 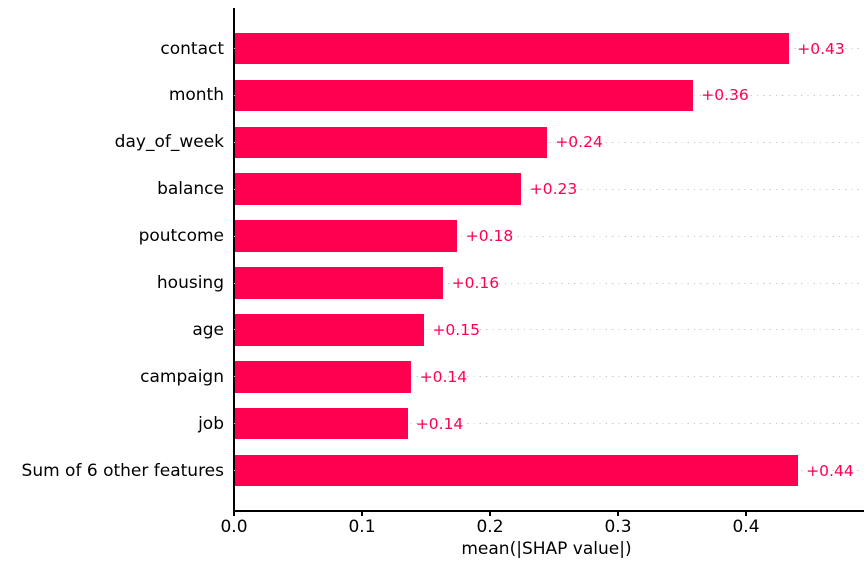 I want to click on bar-campaign, so click(x=323, y=377).